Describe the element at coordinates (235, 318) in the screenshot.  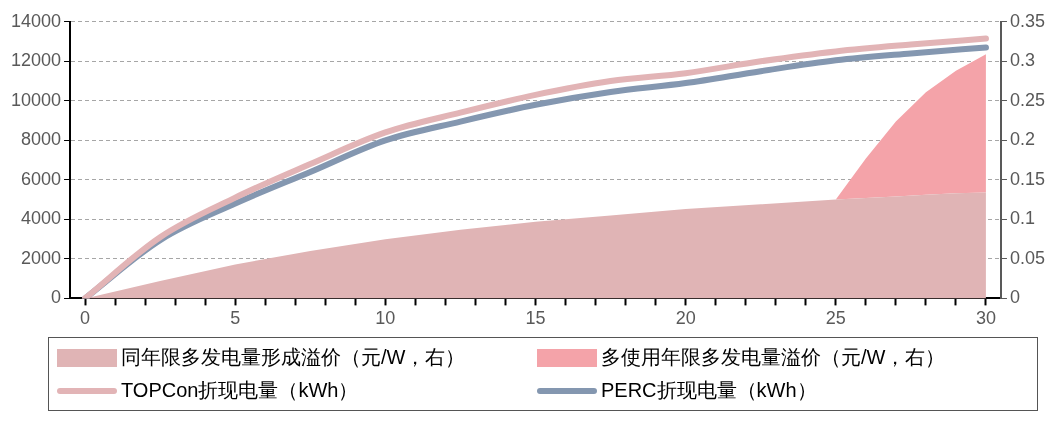
I see `x-tick-label: 5` at that location.